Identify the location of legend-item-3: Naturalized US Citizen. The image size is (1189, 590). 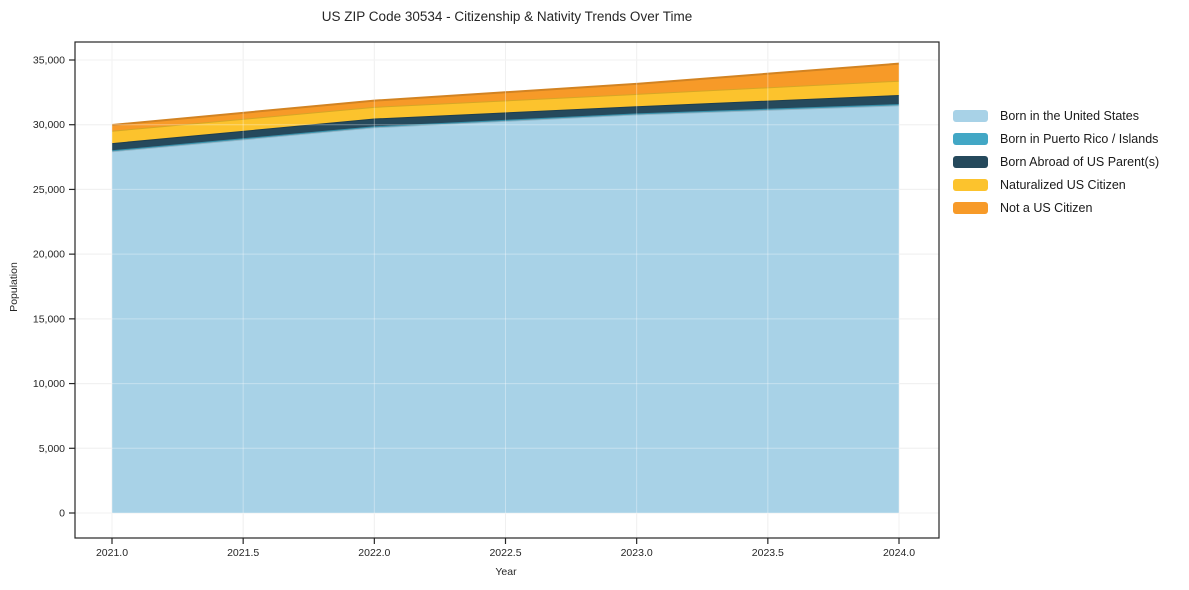
(1056, 184).